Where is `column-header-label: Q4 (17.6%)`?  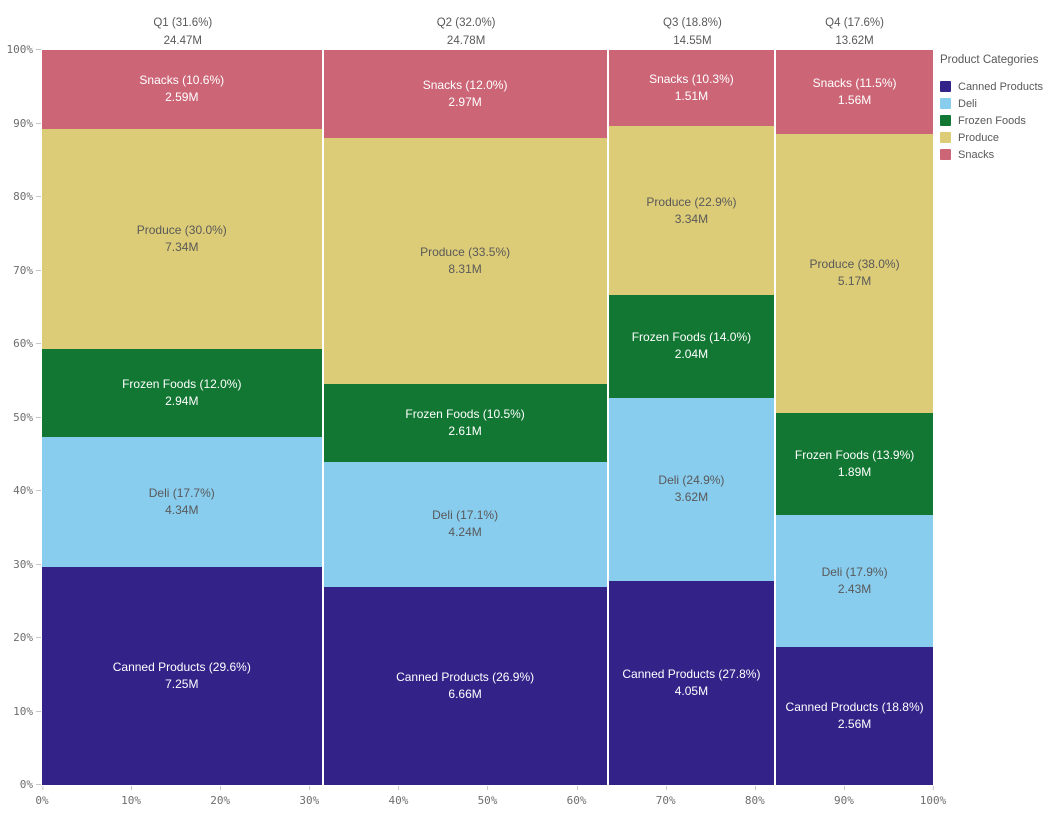 column-header-label: Q4 (17.6%) is located at coordinates (854, 23).